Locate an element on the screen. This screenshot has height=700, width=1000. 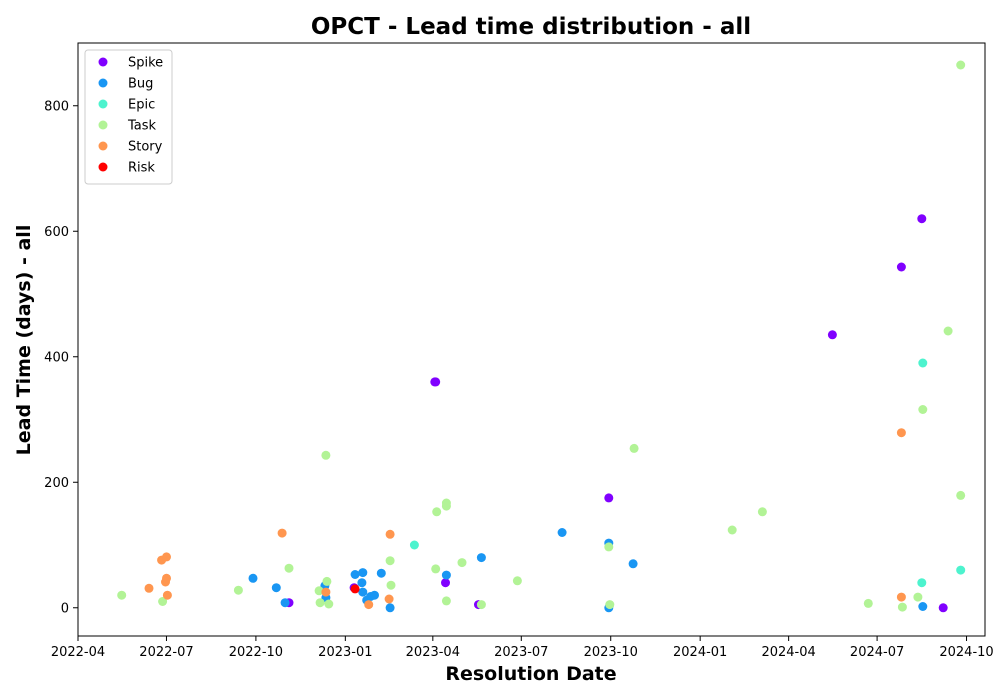
y-axis: 0 200 400 600 800 is located at coordinates (61, 357).